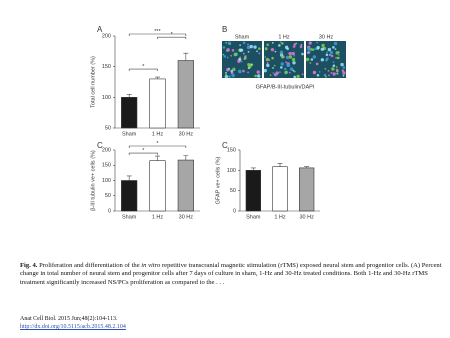  What do you see at coordinates (224, 29) in the screenshot?
I see `panel-label: B` at bounding box center [224, 29].